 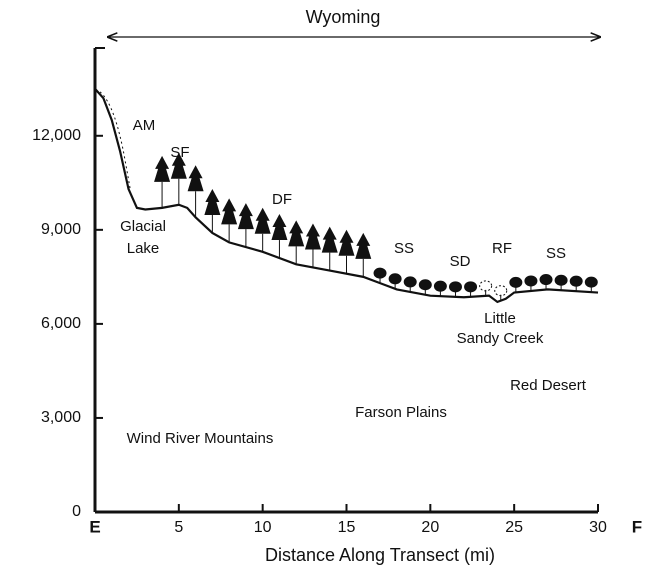 I want to click on y-tick-label: 12,000, so click(x=56, y=135).